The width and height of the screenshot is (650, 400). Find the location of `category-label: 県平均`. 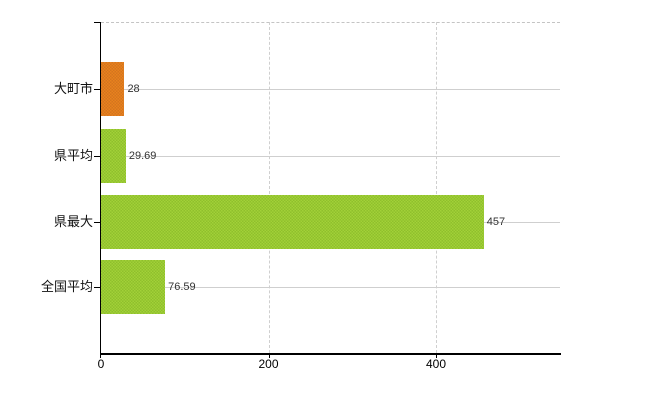

category-label: 県平均 is located at coordinates (73, 155).